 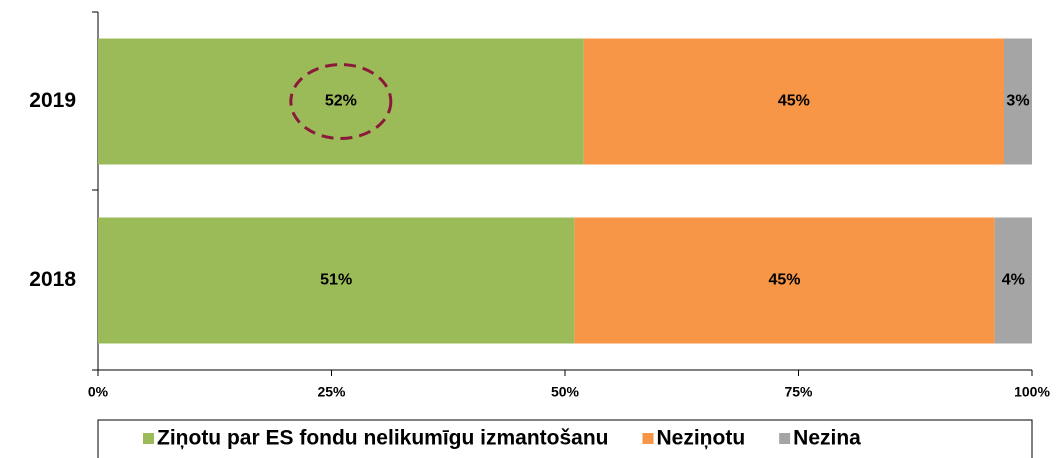 What do you see at coordinates (798, 392) in the screenshot?
I see `x-tick-label: 75%` at bounding box center [798, 392].